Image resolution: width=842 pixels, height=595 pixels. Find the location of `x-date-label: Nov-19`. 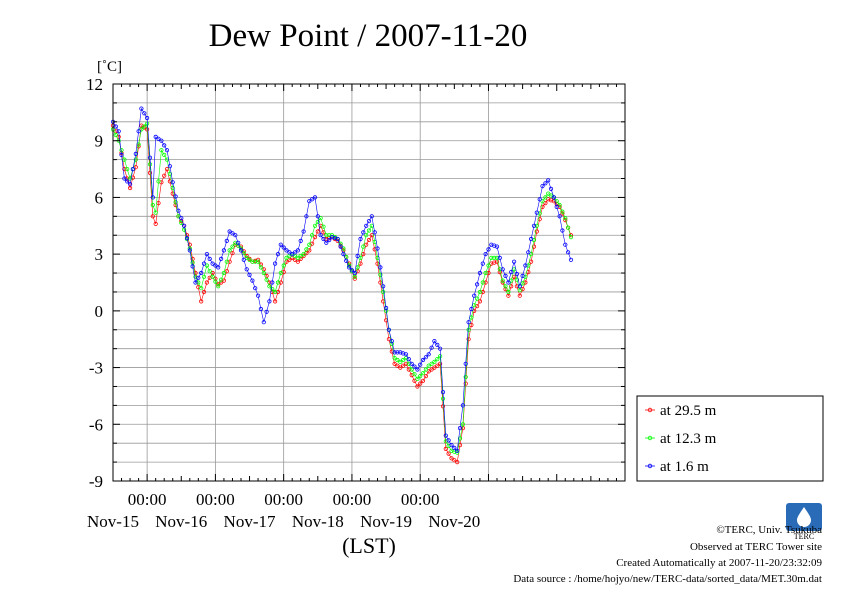

x-date-label: Nov-19 is located at coordinates (386, 521).